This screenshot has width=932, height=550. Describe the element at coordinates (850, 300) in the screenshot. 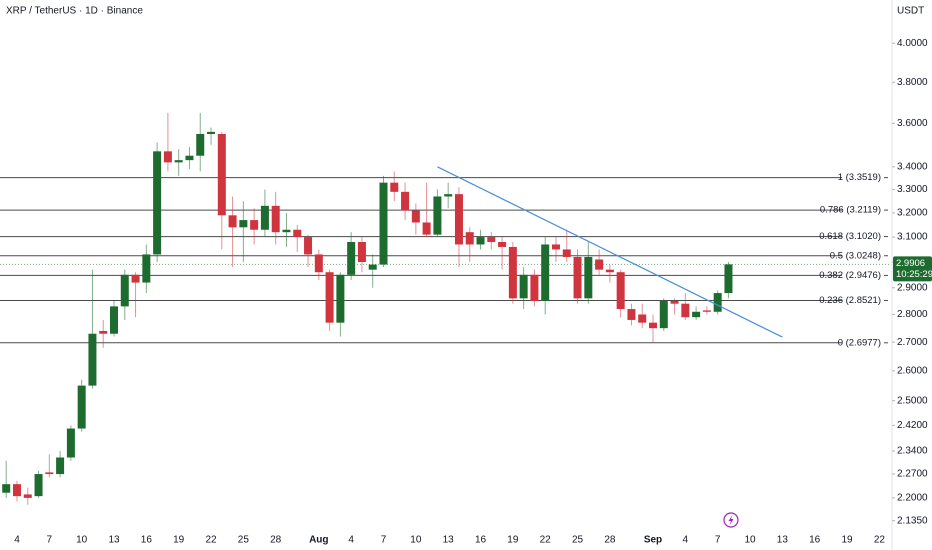

I see `fib-label: 0.236 (2.8521)` at that location.